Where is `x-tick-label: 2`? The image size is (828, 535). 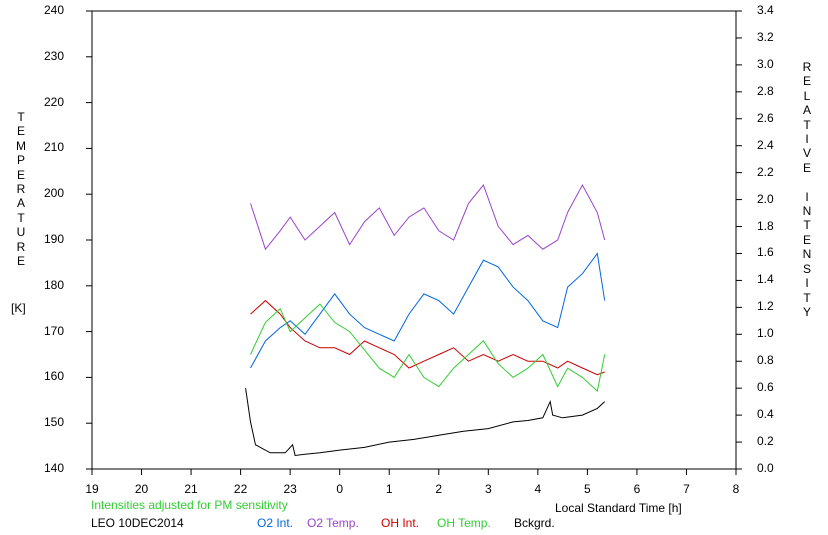 x-tick-label: 2 is located at coordinates (439, 489).